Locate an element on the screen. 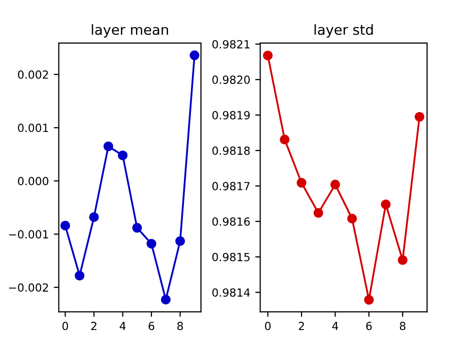 Image resolution: width=474 pixels, height=350 pixels. y-tick-label: −0.002 is located at coordinates (28, 287).